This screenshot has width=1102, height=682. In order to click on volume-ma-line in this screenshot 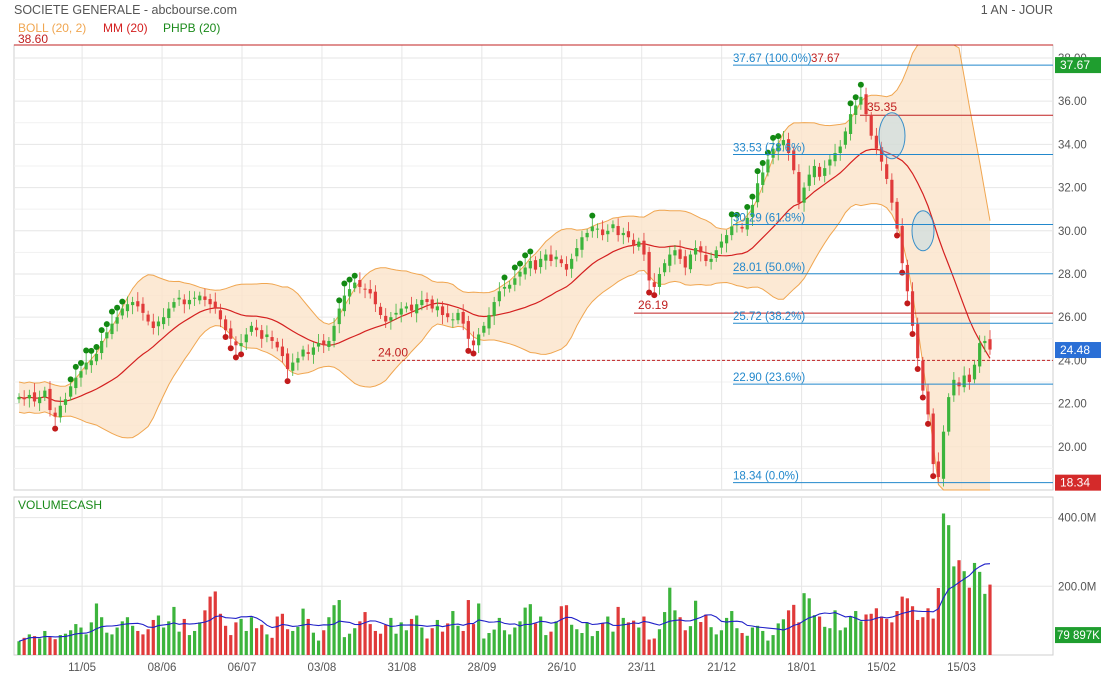, I will do `click(504, 602)`.